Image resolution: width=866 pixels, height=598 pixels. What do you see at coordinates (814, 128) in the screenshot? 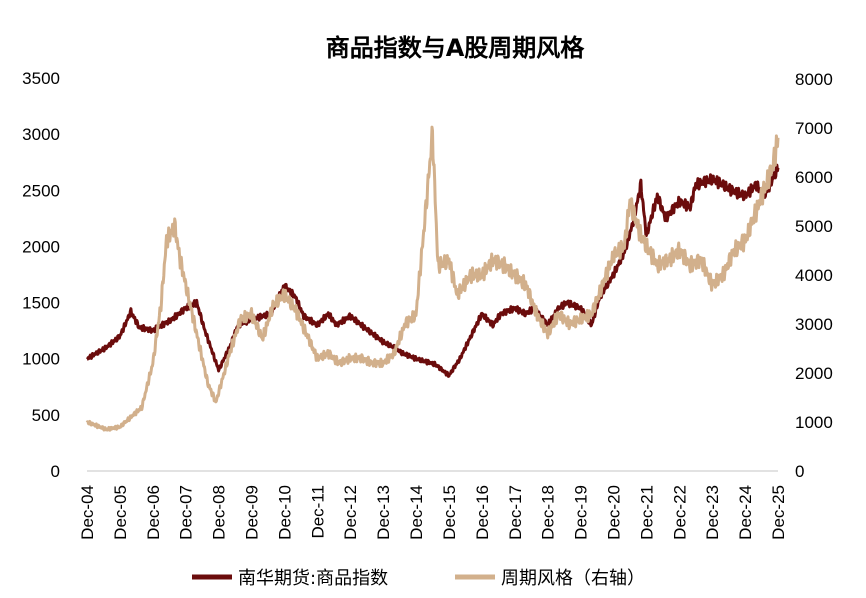
I see `right-y-tick-label: 7000` at bounding box center [814, 128].